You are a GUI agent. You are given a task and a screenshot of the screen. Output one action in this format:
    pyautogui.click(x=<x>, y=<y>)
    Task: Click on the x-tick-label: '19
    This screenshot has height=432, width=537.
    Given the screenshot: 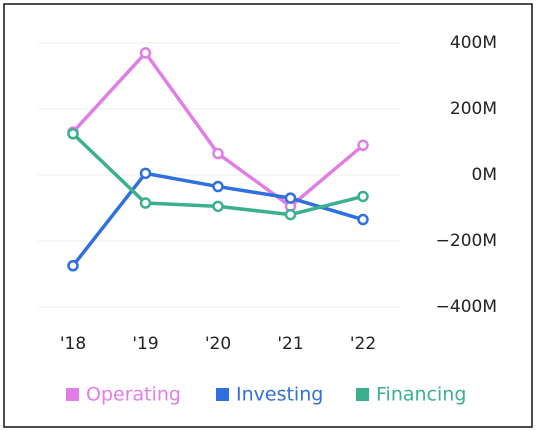 What is the action you would take?
    pyautogui.click(x=145, y=344)
    